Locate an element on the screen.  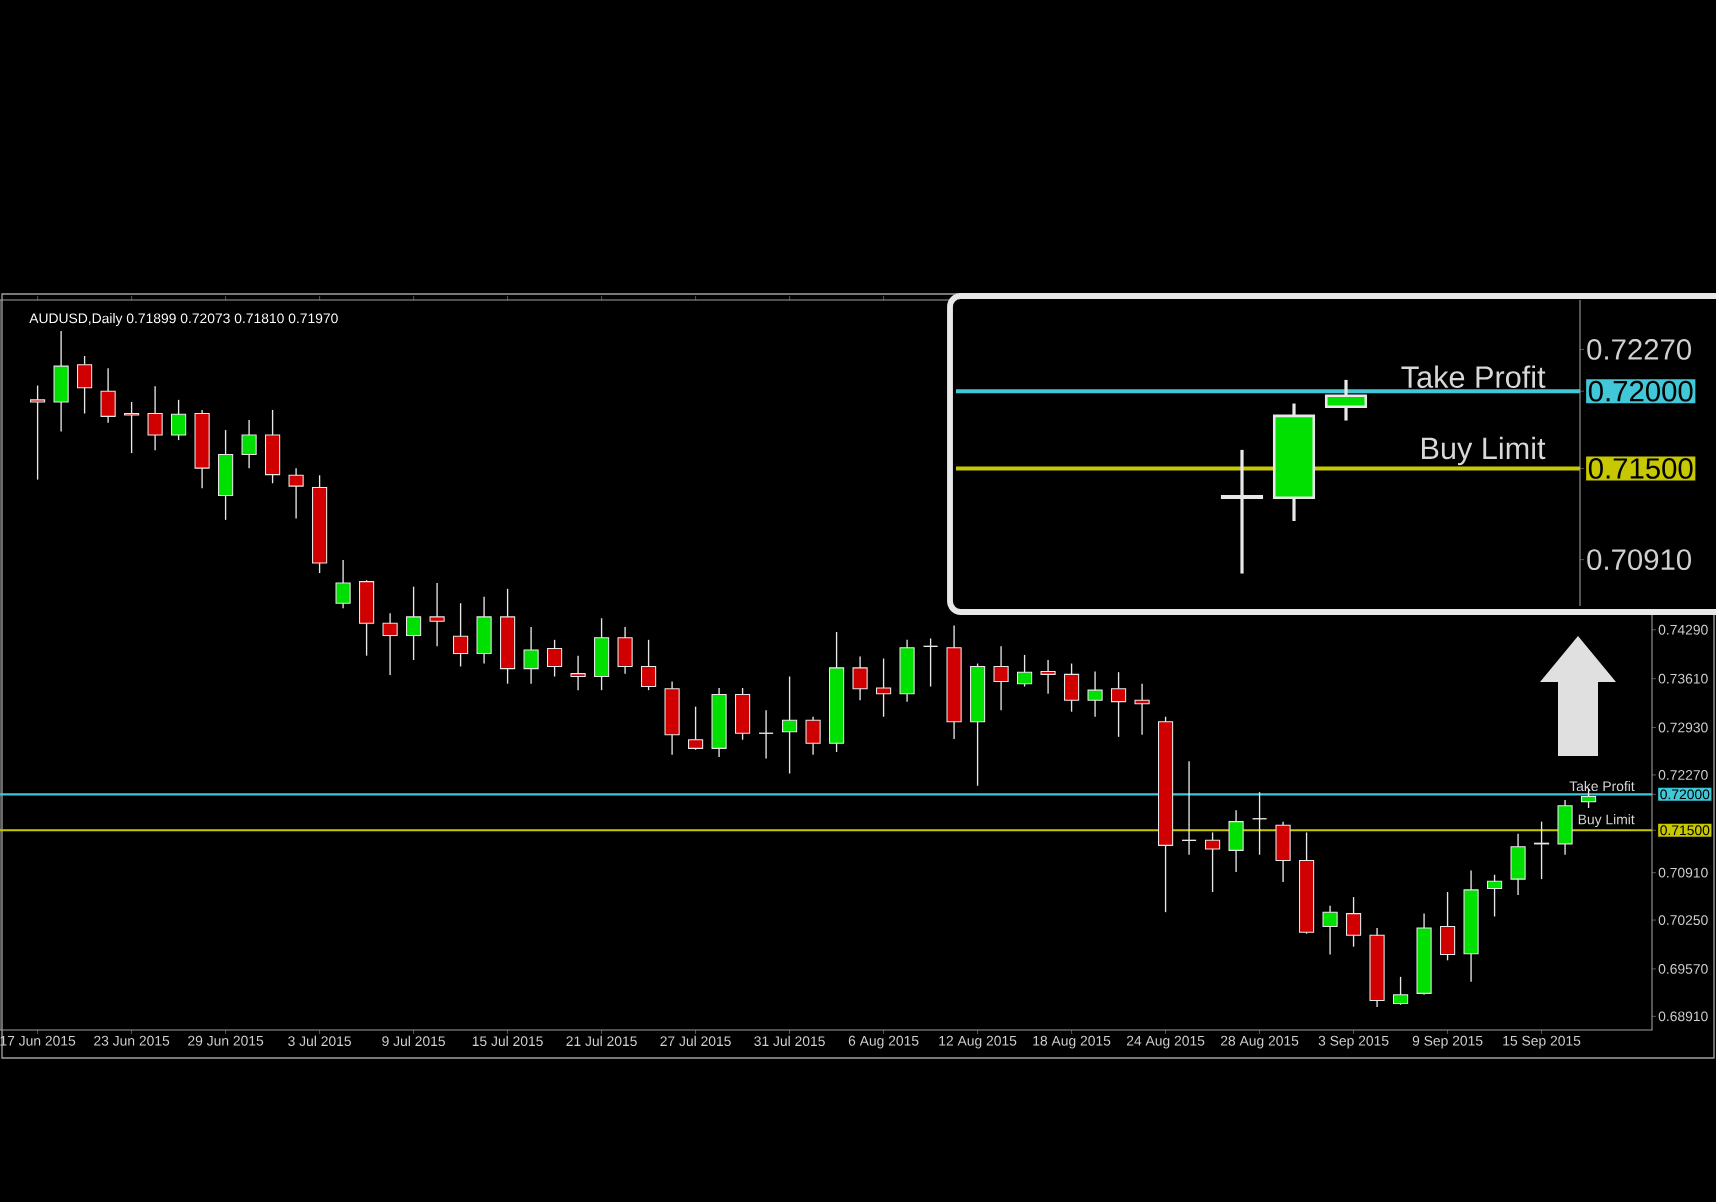
y-tick-label: 0.71500 is located at coordinates (1640, 468).